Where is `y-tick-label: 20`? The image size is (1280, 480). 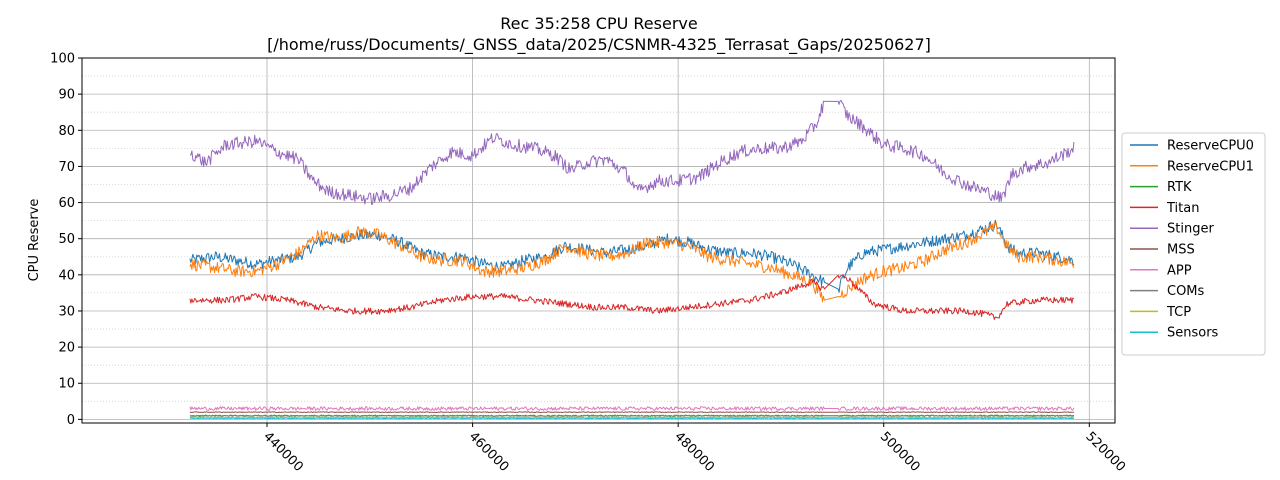
y-tick-label: 20 is located at coordinates (66, 348).